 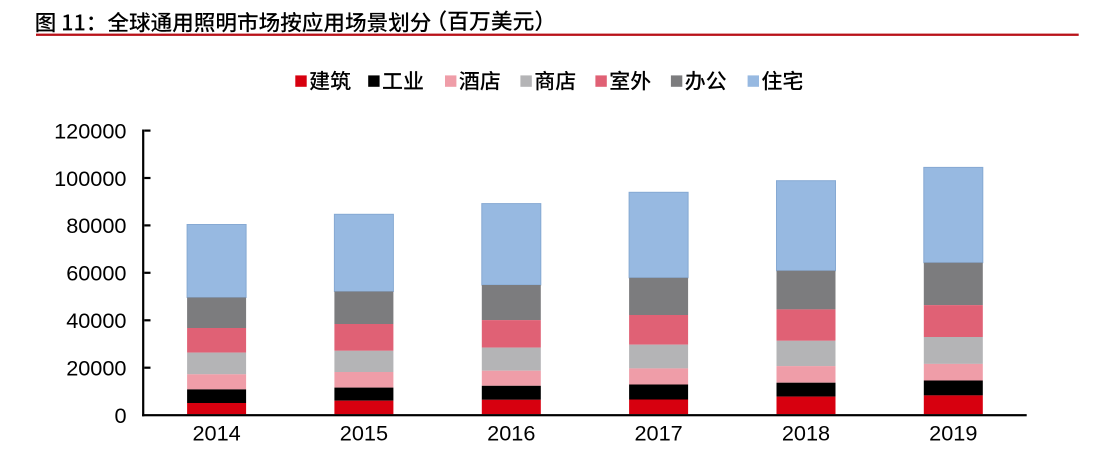 What do you see at coordinates (96, 273) in the screenshot?
I see `svg-text: 60000` at bounding box center [96, 273].